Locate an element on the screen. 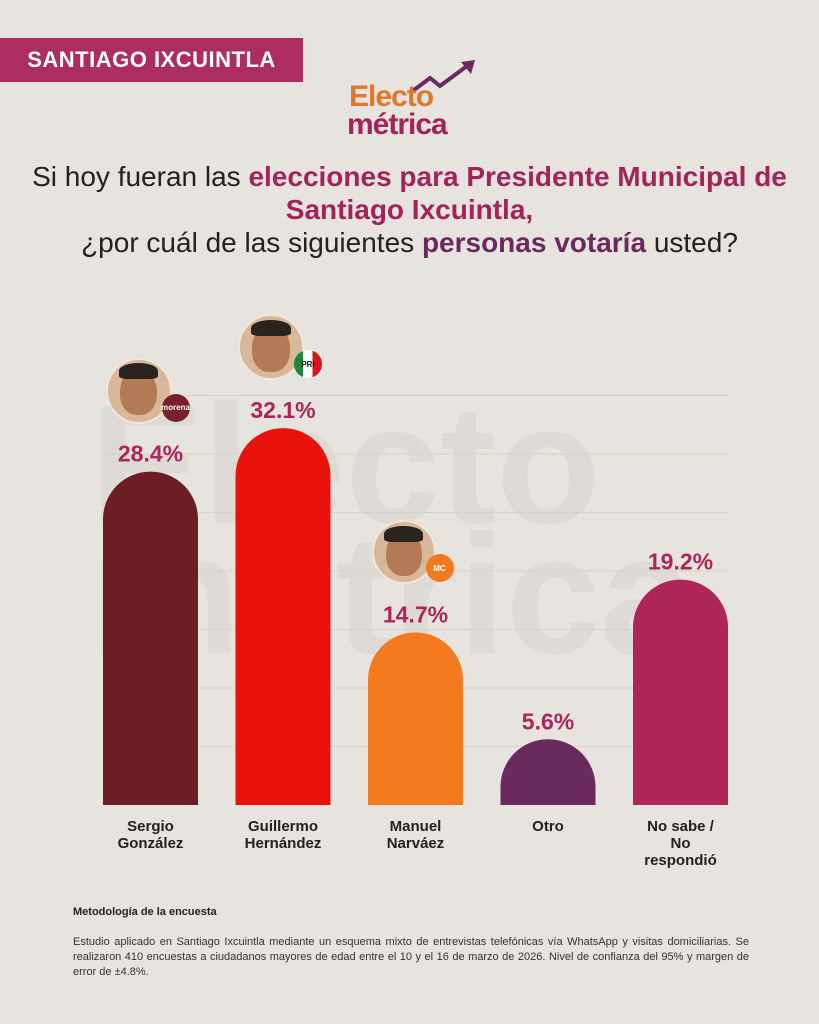  electometrica-logo: Electo métrica is located at coordinates (415, 101).